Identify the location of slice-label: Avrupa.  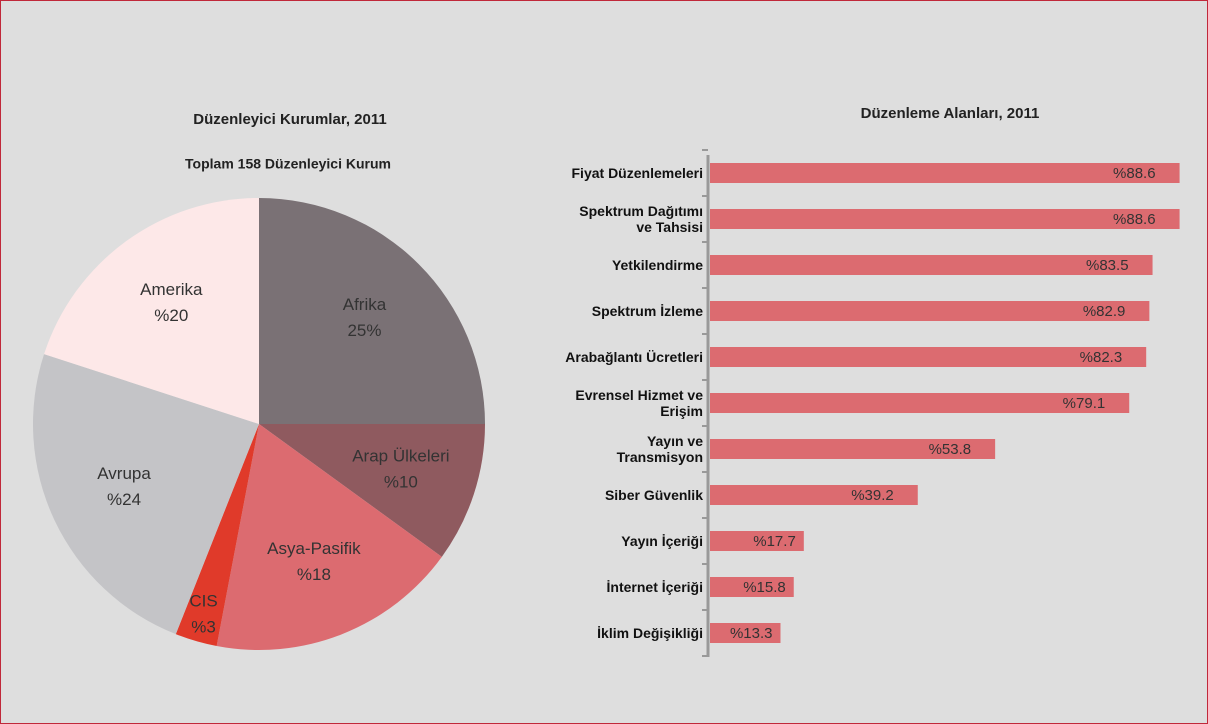
(124, 473).